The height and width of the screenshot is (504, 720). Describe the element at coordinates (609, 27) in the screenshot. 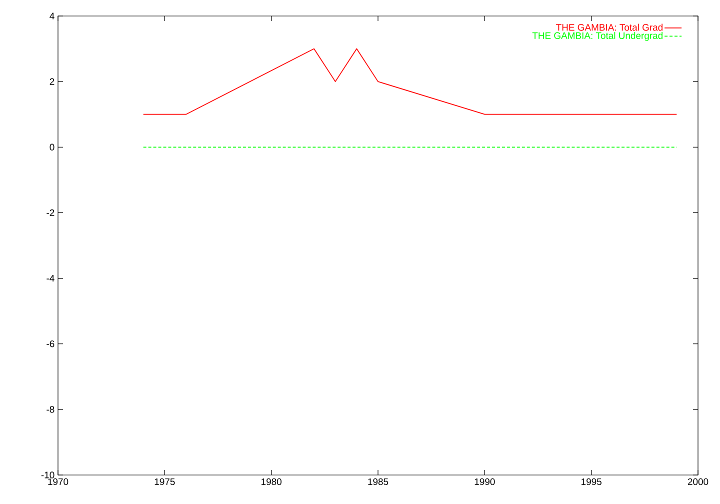

I see `legend-label: THE GAMBIA: Total Grad` at that location.